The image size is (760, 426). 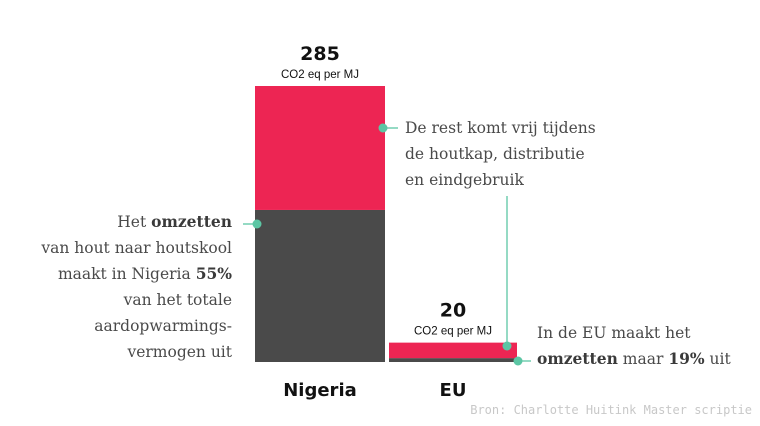 I want to click on total-unit-eu: CO2 eq per MJ, so click(x=453, y=332).